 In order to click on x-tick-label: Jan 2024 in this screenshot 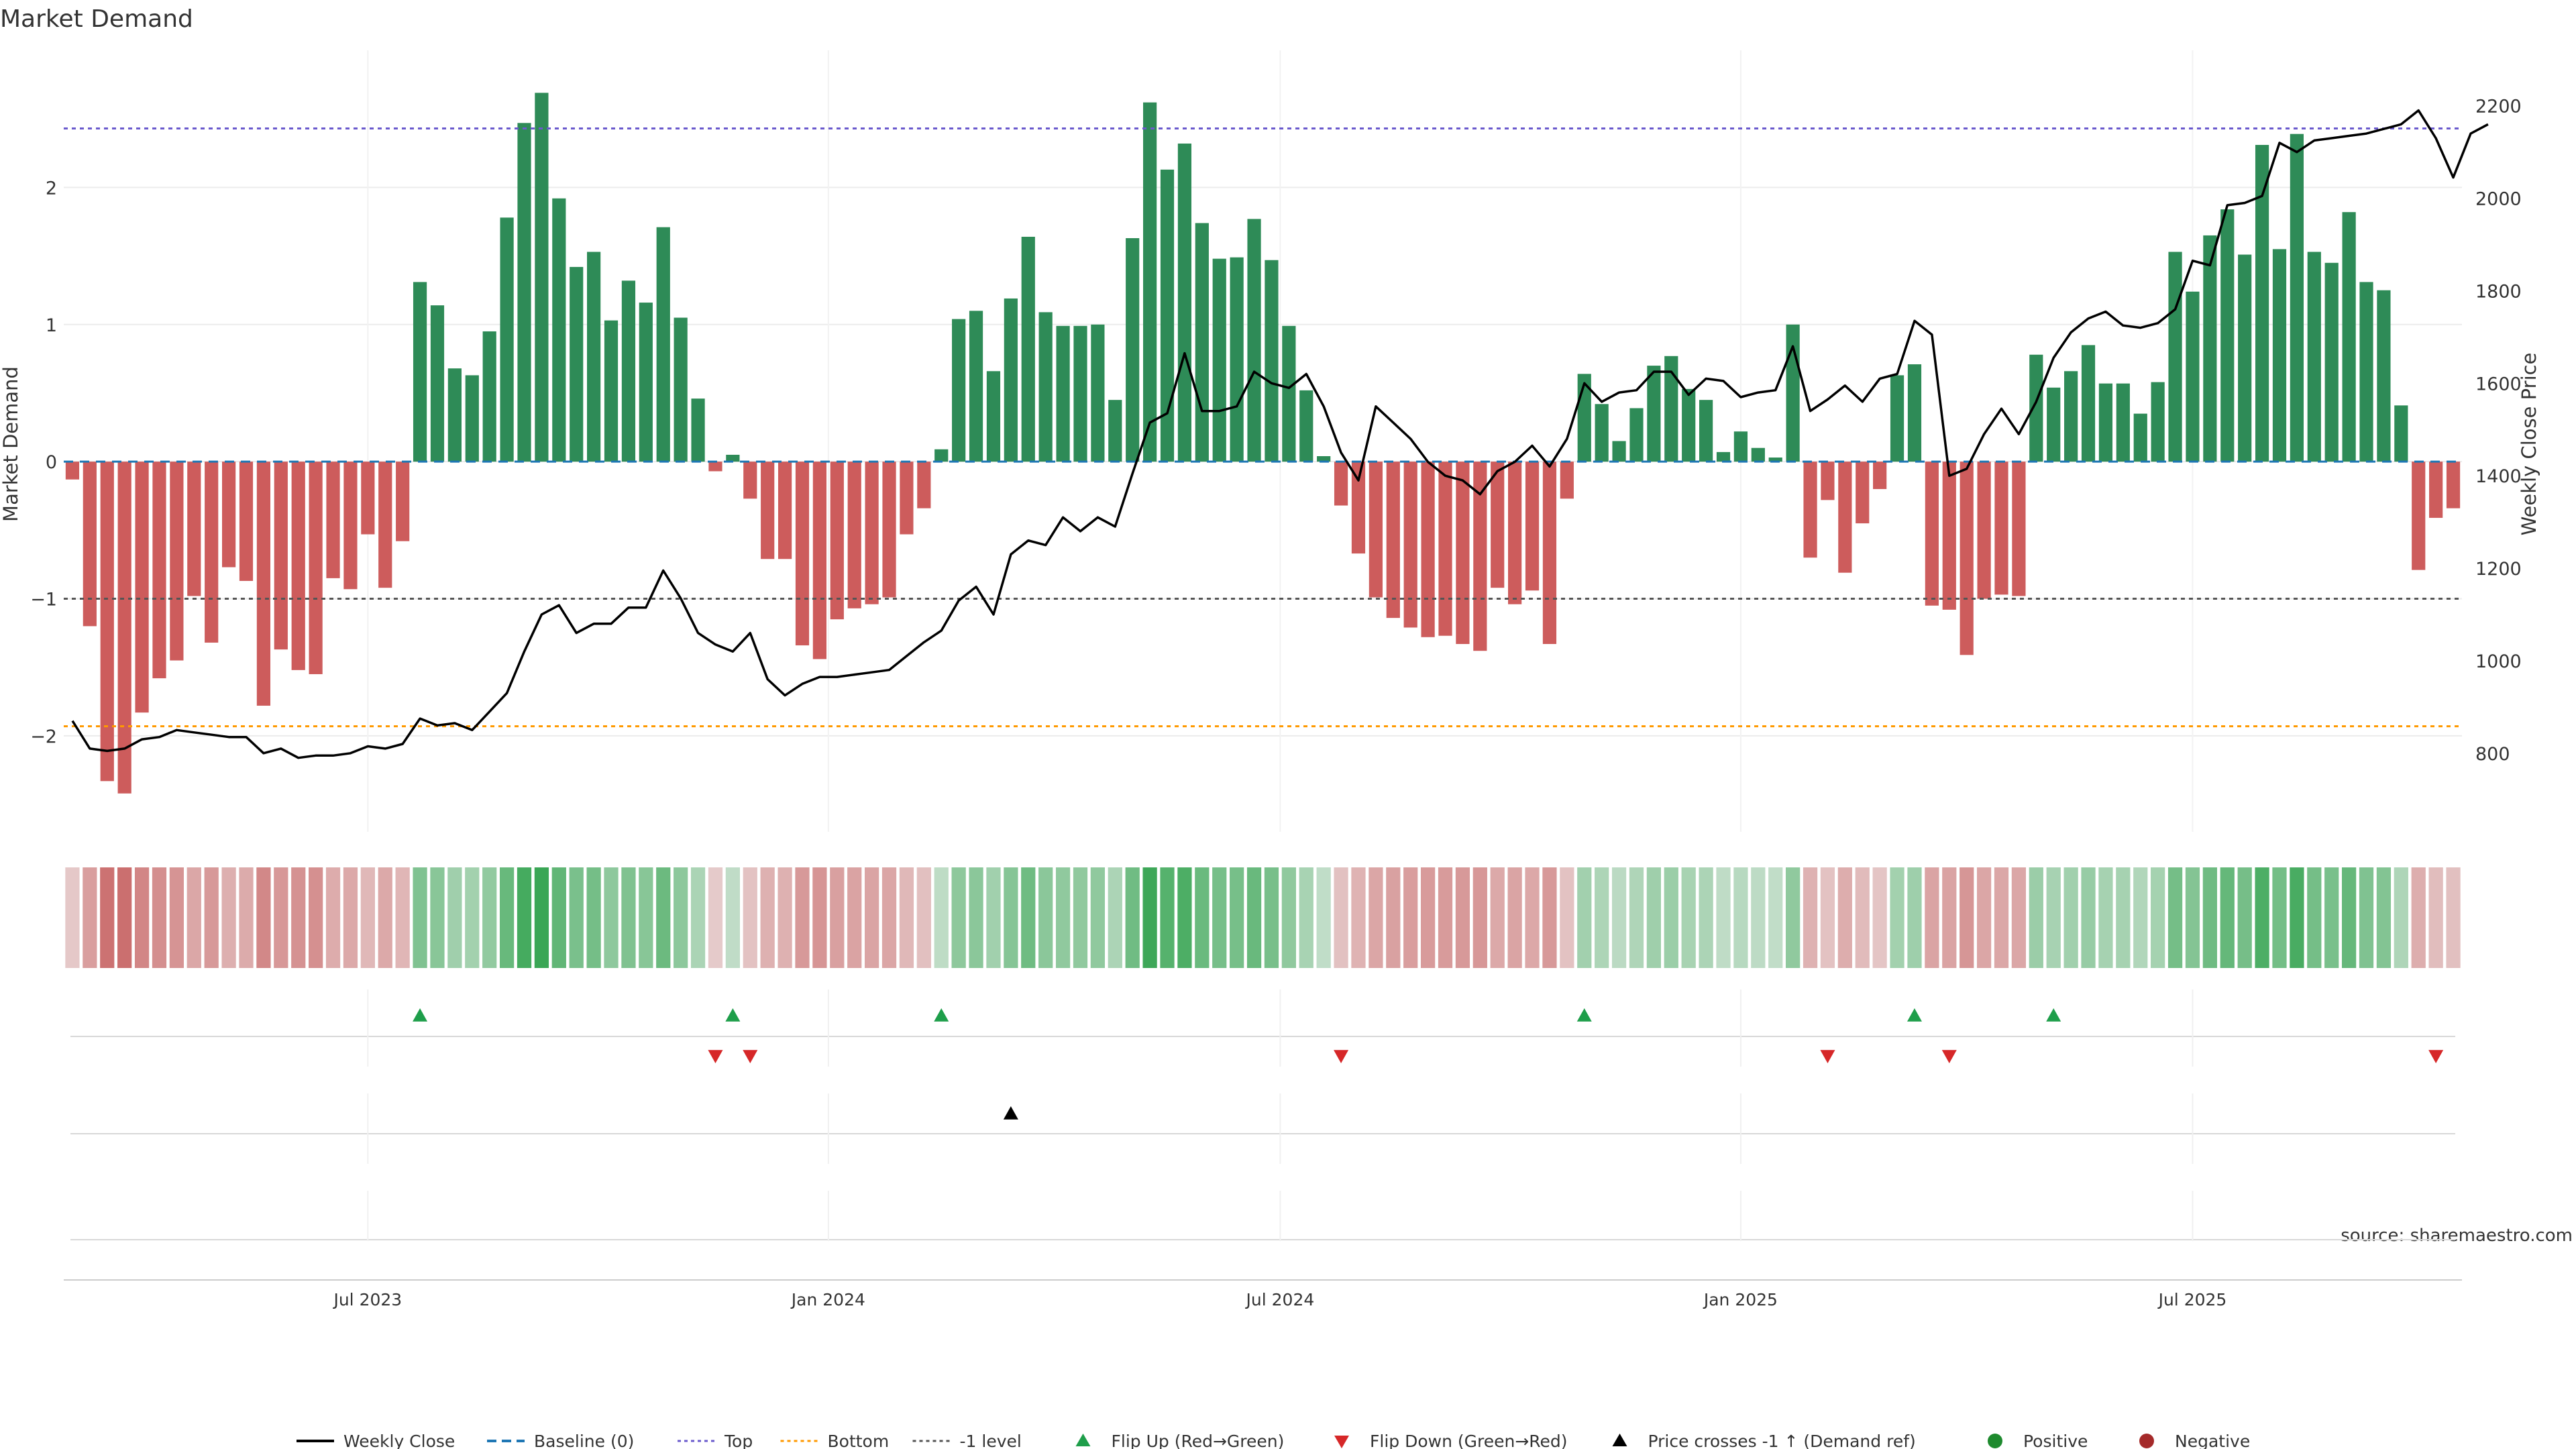, I will do `click(827, 1299)`.